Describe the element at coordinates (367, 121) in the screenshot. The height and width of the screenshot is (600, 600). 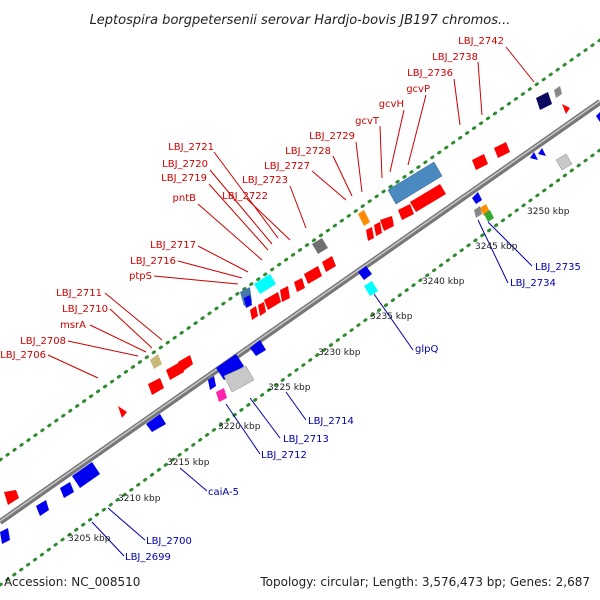
I see `gene-label: gcvT` at that location.